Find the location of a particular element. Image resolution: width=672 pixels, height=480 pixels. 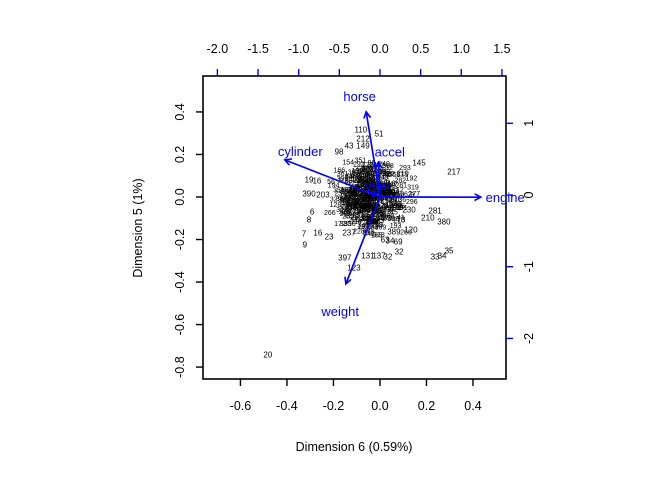

cluster-observation-label: 214 is located at coordinates (371, 198).